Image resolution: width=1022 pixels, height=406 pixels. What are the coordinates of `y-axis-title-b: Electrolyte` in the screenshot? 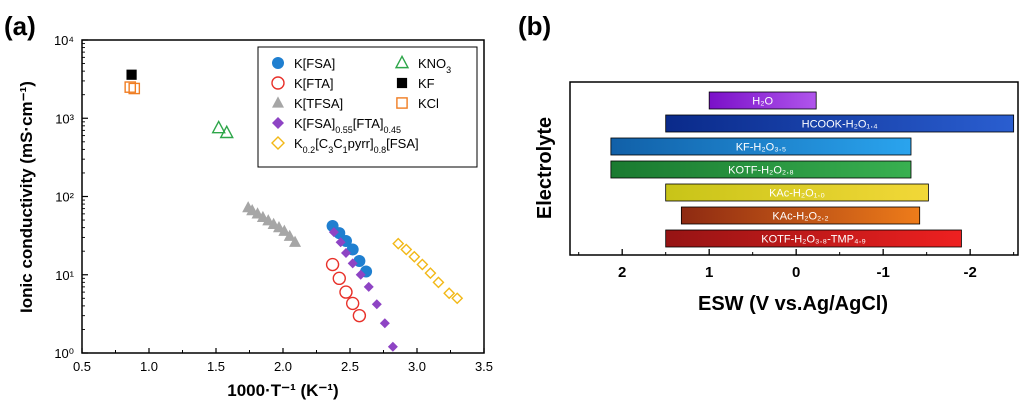 It's located at (545, 168).